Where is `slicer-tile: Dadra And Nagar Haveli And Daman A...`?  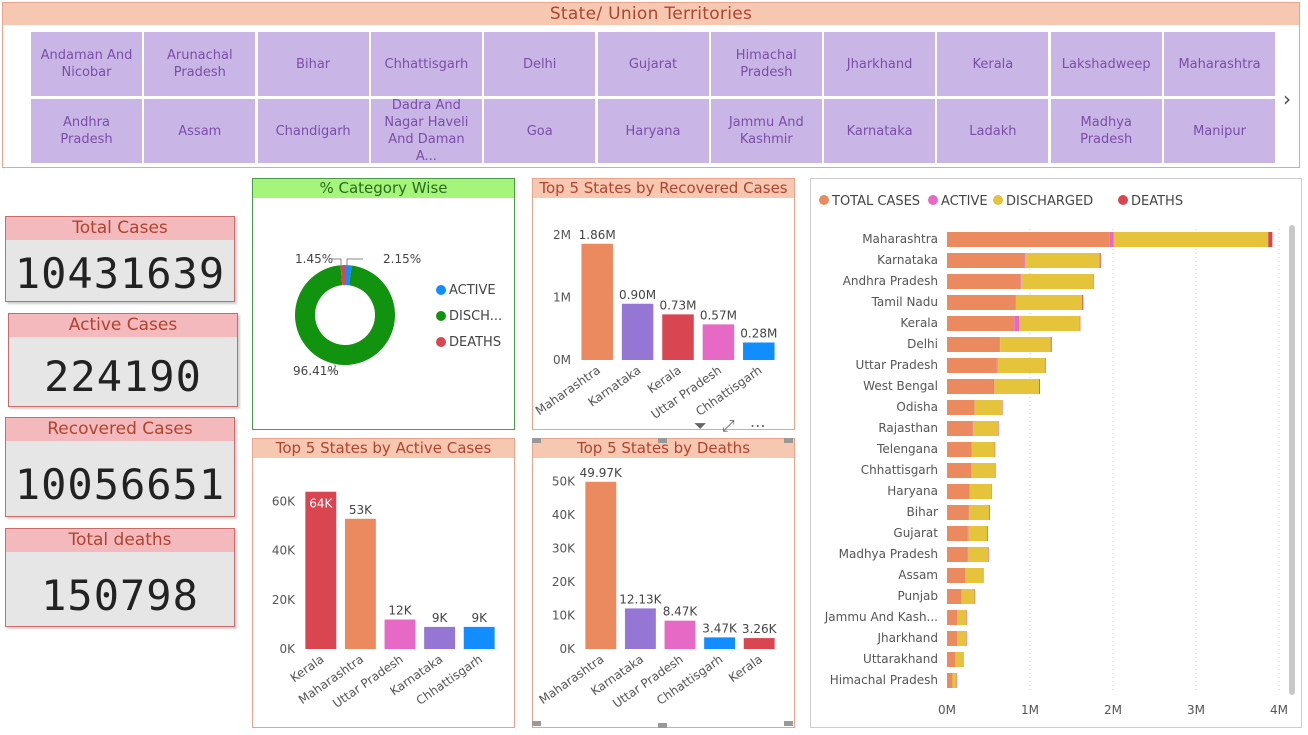 slicer-tile: Dadra And Nagar Haveli And Daman A... is located at coordinates (426, 131).